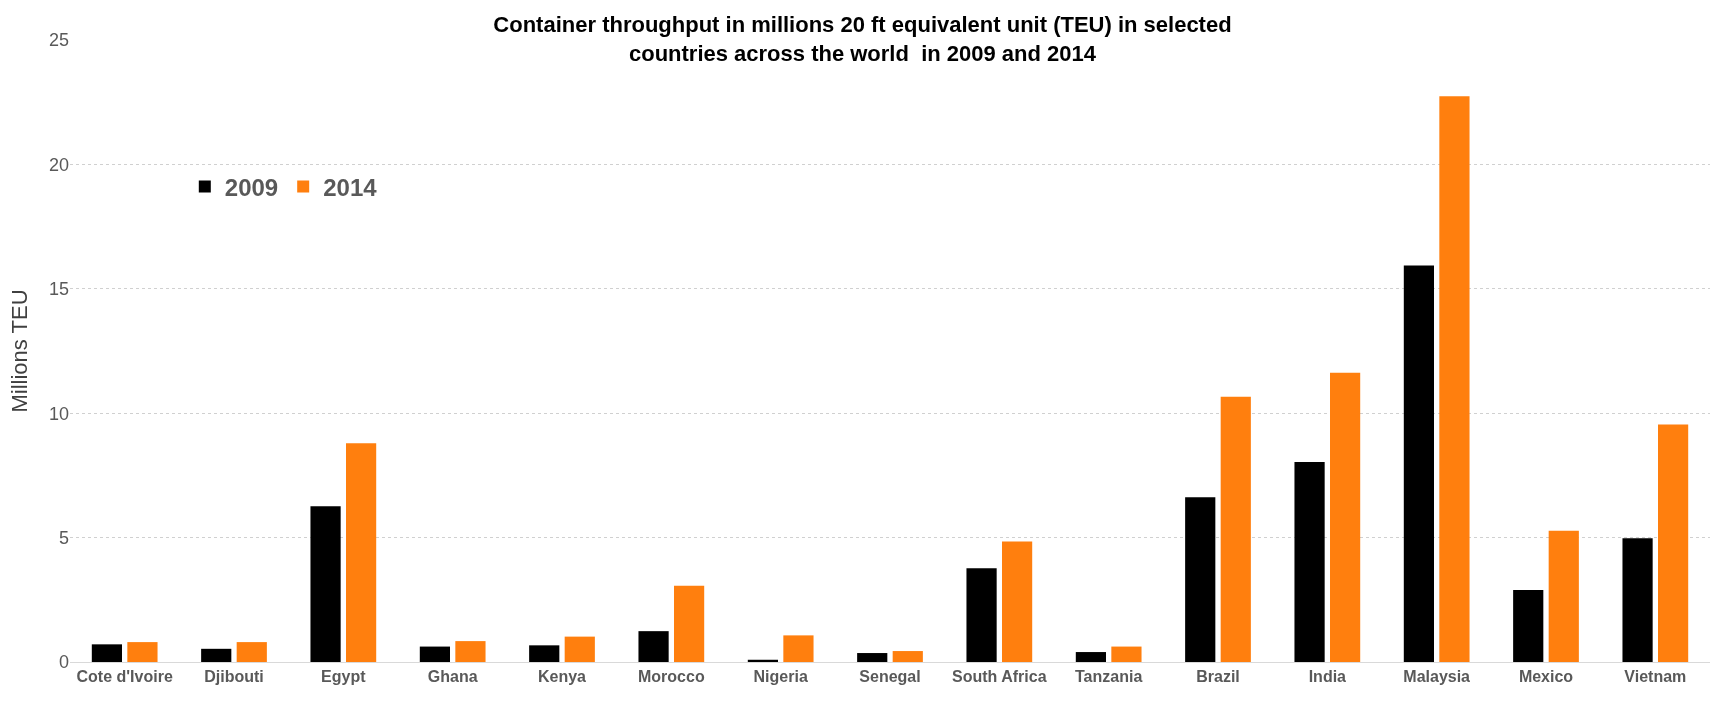 The height and width of the screenshot is (712, 1725). What do you see at coordinates (562, 677) in the screenshot?
I see `x-tick-label: Kenya` at bounding box center [562, 677].